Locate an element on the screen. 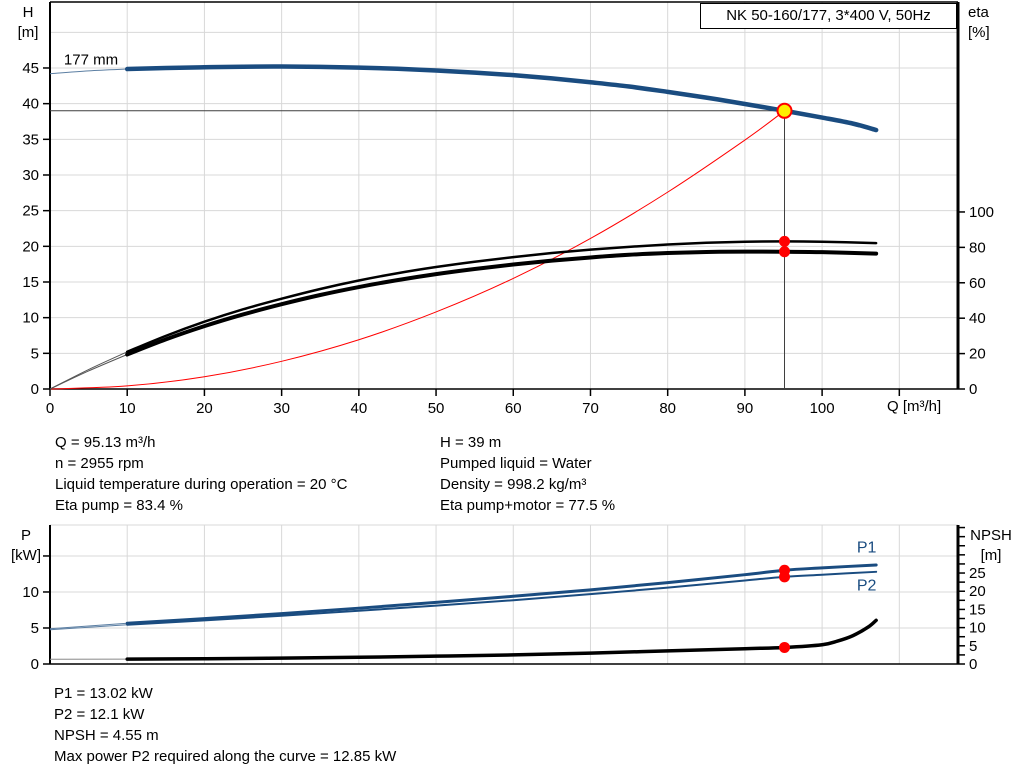 The width and height of the screenshot is (1024, 781). y-left-tick-label: 35 is located at coordinates (30, 139).